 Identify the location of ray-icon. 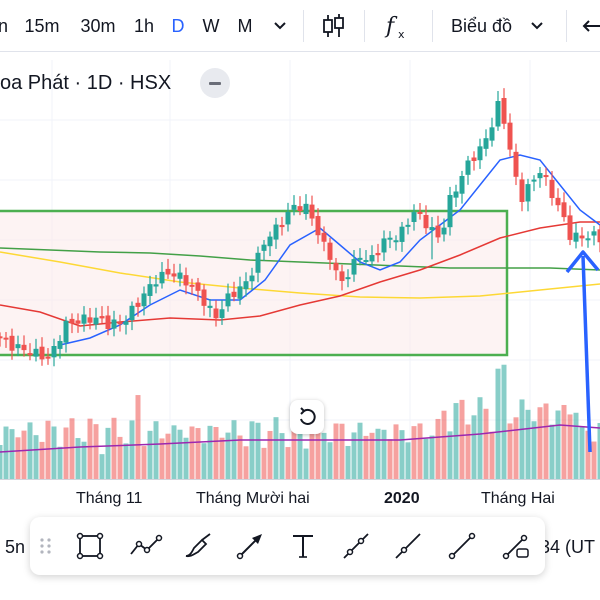
(356, 546).